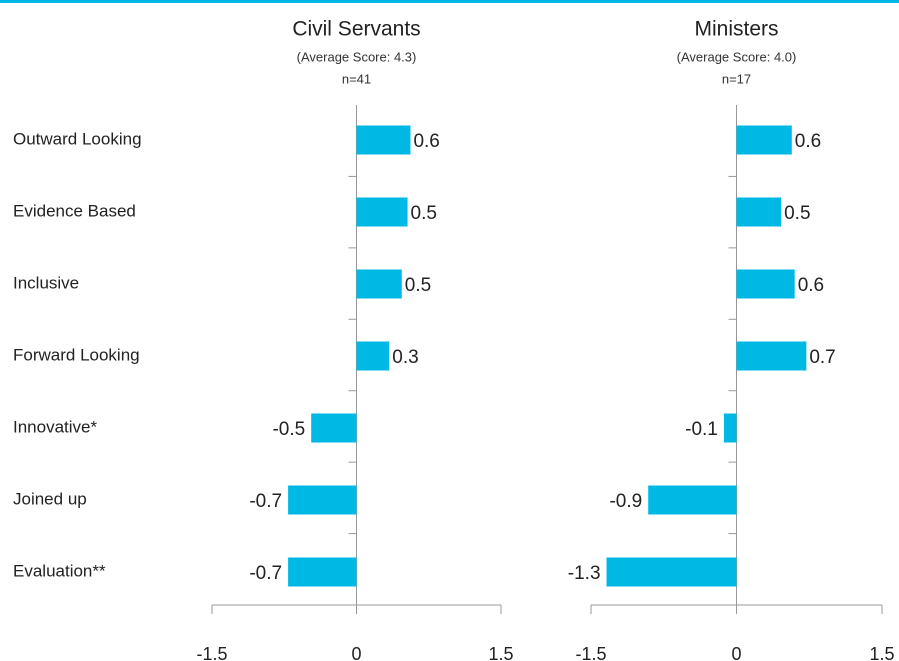 The image size is (899, 661). What do you see at coordinates (736, 78) in the screenshot?
I see `sample-size: n=17` at bounding box center [736, 78].